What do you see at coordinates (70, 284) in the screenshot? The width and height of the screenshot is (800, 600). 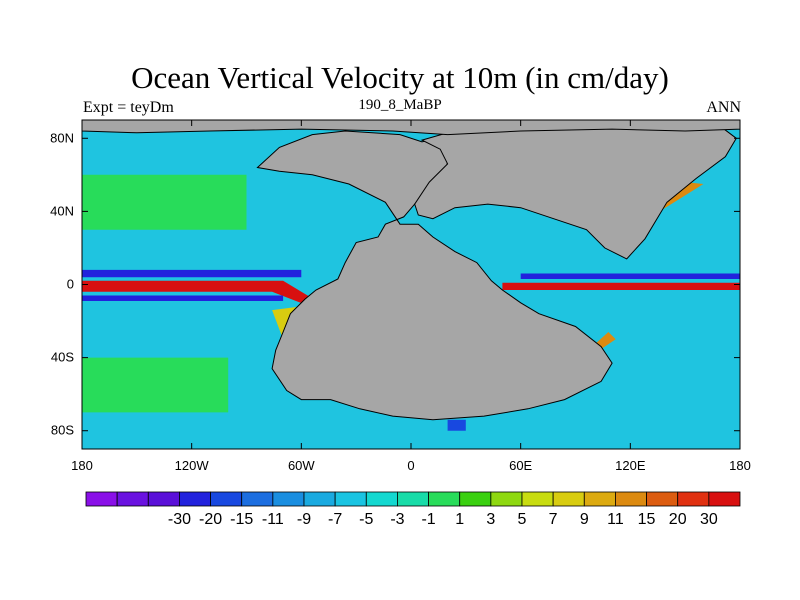 I see `y-tick-label: 0` at bounding box center [70, 284].